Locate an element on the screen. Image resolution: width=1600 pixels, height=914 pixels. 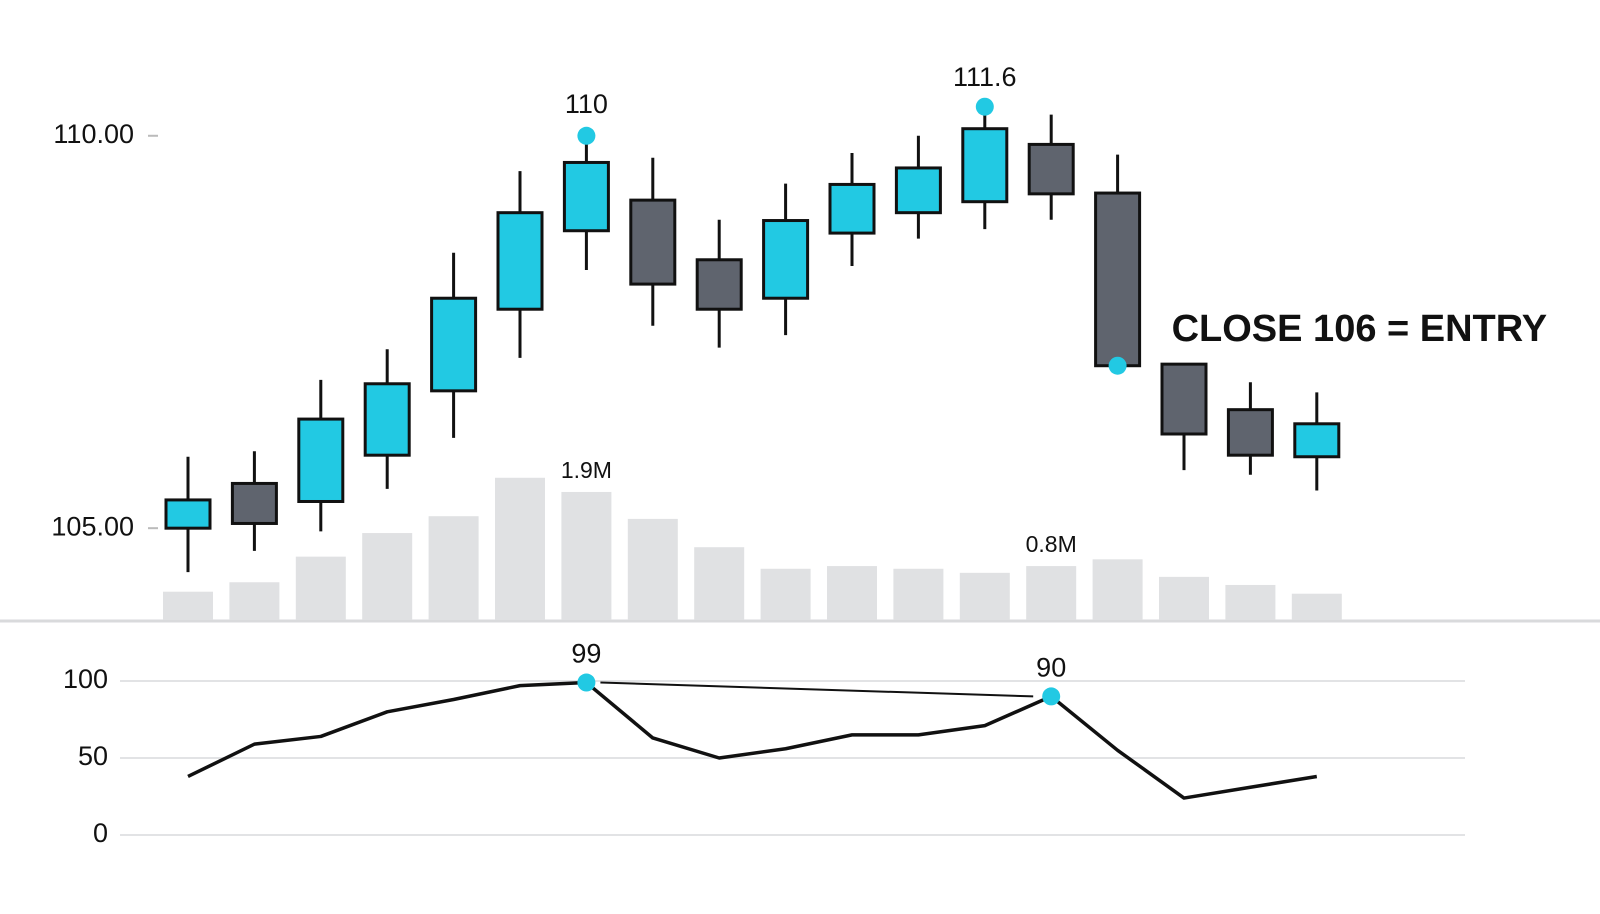
y-tick-label: 100 is located at coordinates (85, 679).